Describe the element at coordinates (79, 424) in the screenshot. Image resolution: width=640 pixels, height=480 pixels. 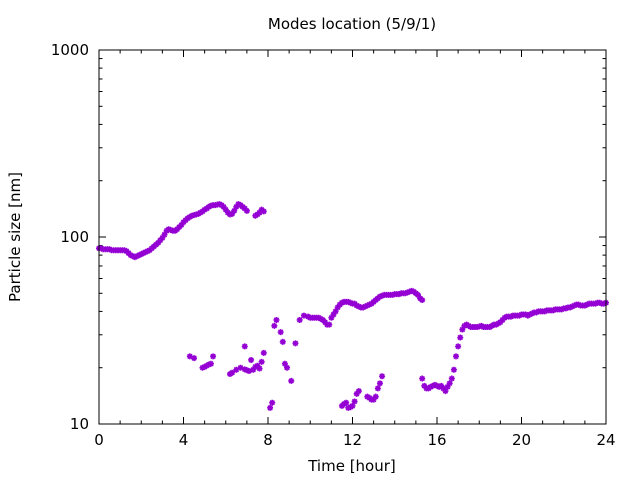
I see `y-tick-label: 10` at that location.